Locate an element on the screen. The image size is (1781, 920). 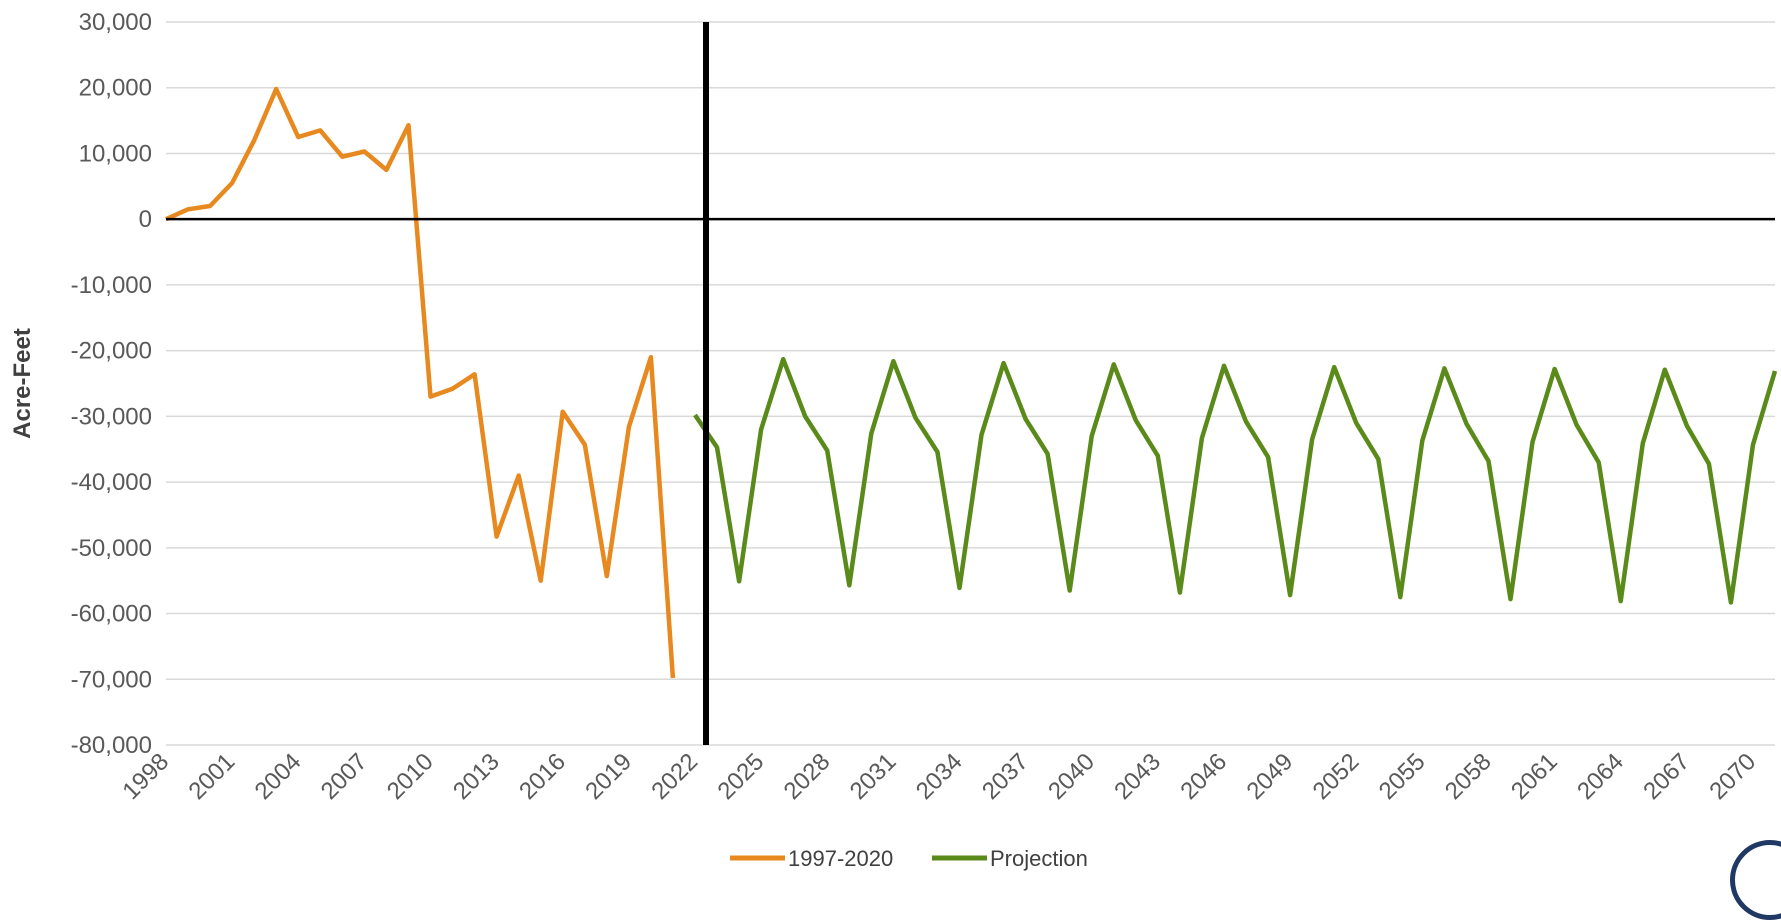
x-tick-label: 2037 is located at coordinates (1005, 776).